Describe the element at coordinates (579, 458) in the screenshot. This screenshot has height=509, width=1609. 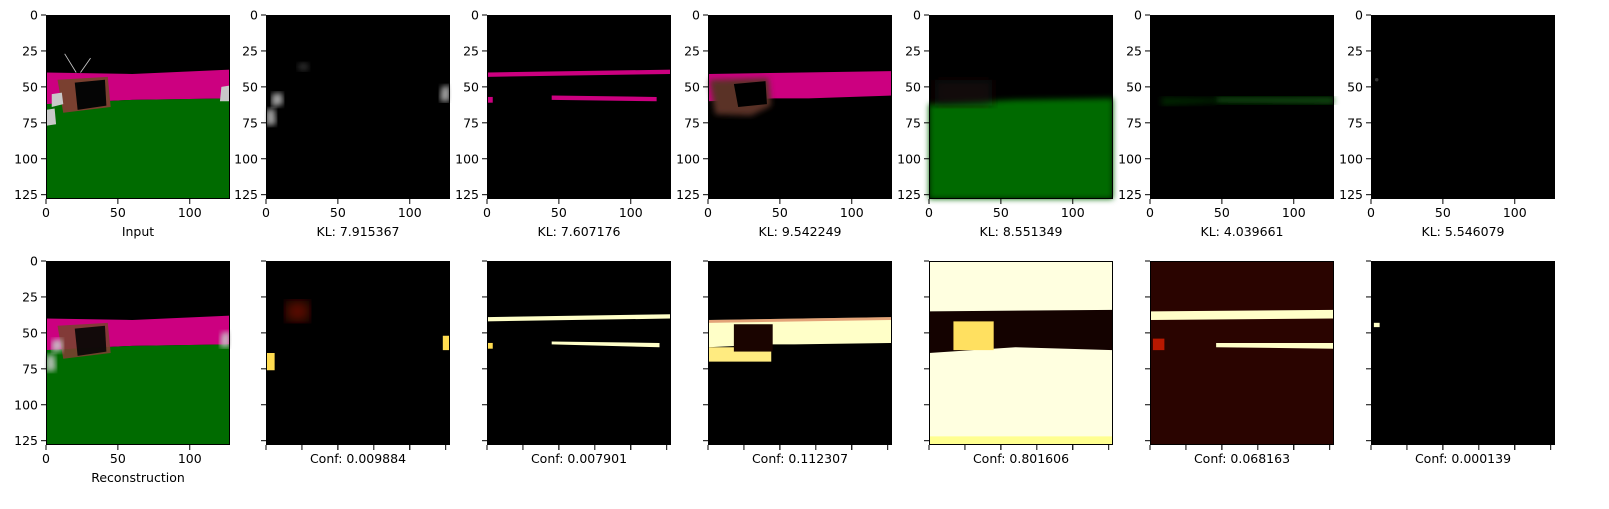
I see `panel-caption: Conf: 0.007901` at that location.